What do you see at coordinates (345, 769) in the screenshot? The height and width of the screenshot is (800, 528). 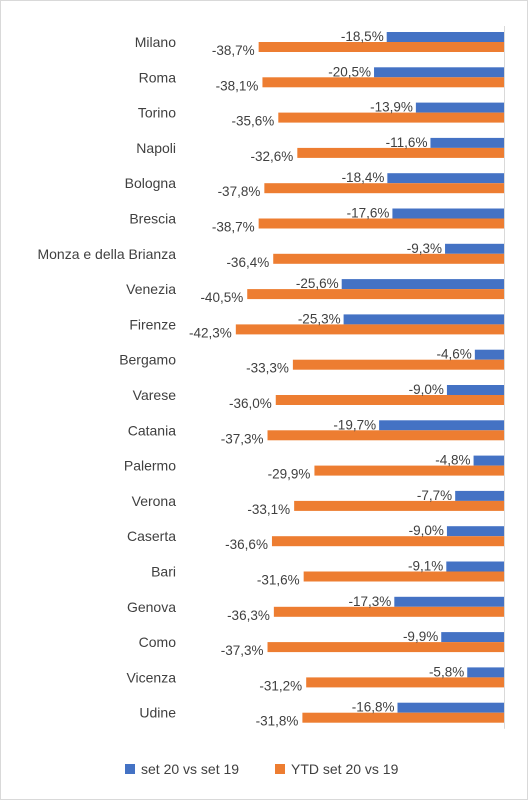 I see `legend-label-series-2: YTD set 20 vs 19` at bounding box center [345, 769].